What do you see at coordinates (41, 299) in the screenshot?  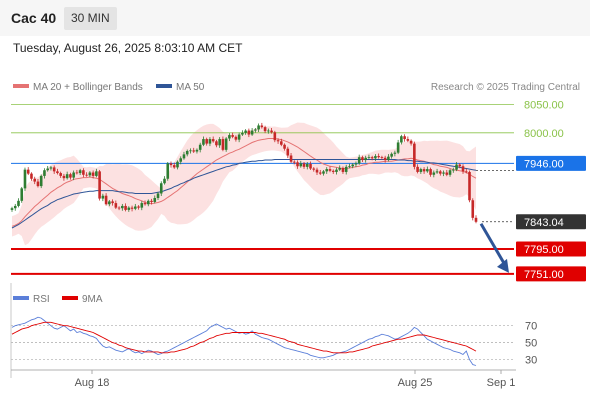 I see `rsi-legend-label: RSI` at bounding box center [41, 299].